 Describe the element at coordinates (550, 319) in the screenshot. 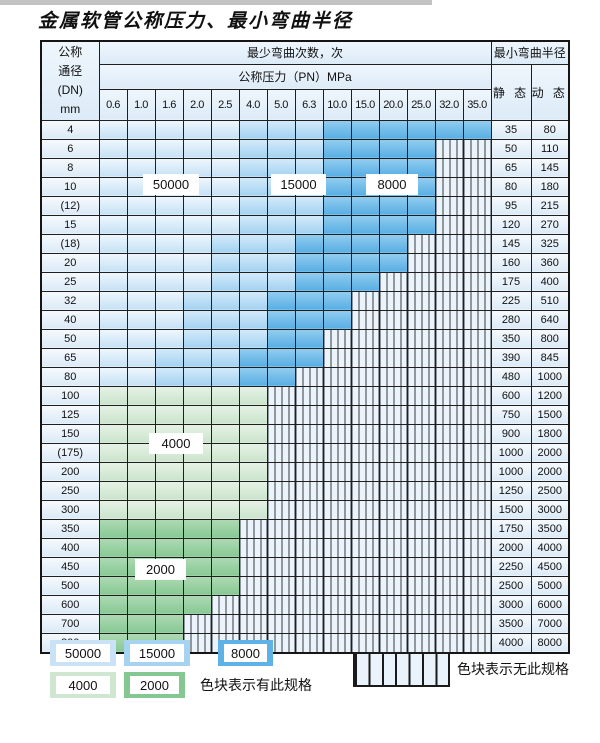

I see `dynamic-value-cell: 640` at that location.